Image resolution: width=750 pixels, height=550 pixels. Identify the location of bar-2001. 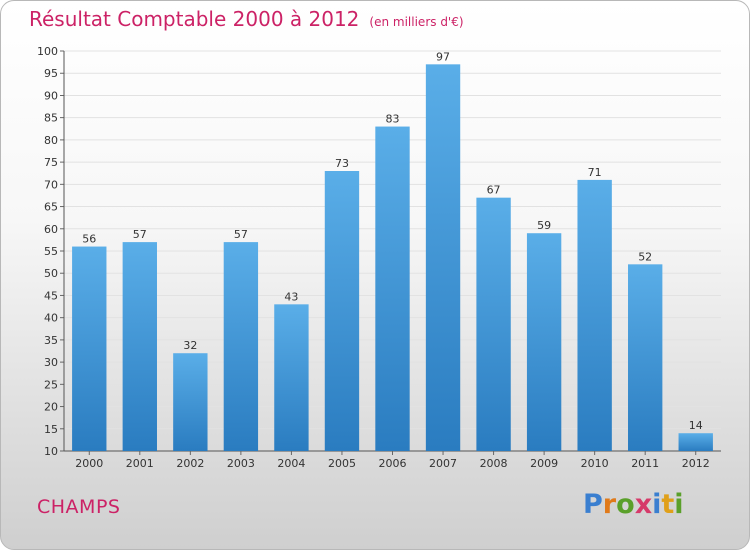
(139, 346).